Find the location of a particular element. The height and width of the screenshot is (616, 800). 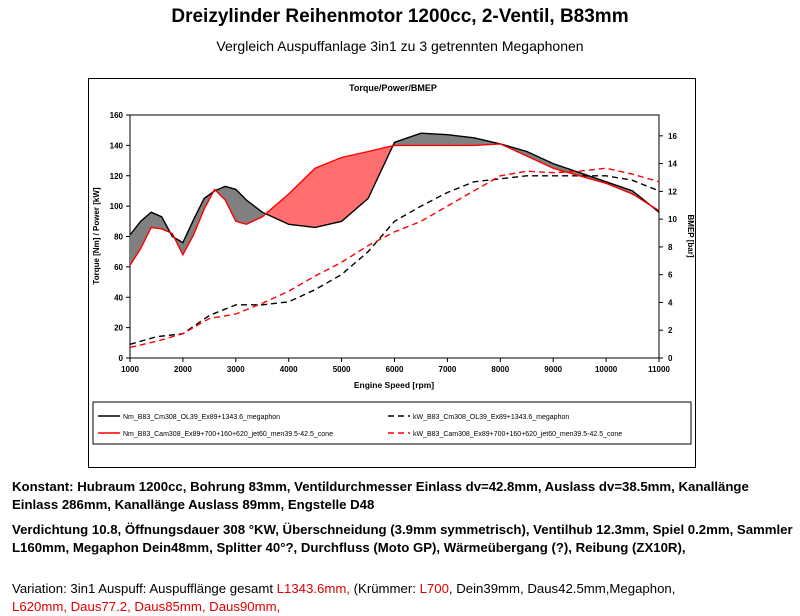

variation-length: L1343.6mm, is located at coordinates (315, 588).